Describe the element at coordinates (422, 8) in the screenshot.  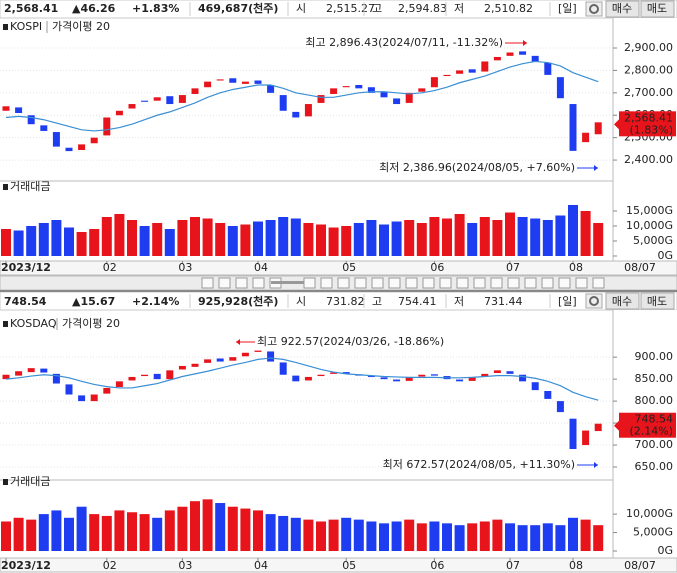
I see `quote-high: 2,594.83` at that location.